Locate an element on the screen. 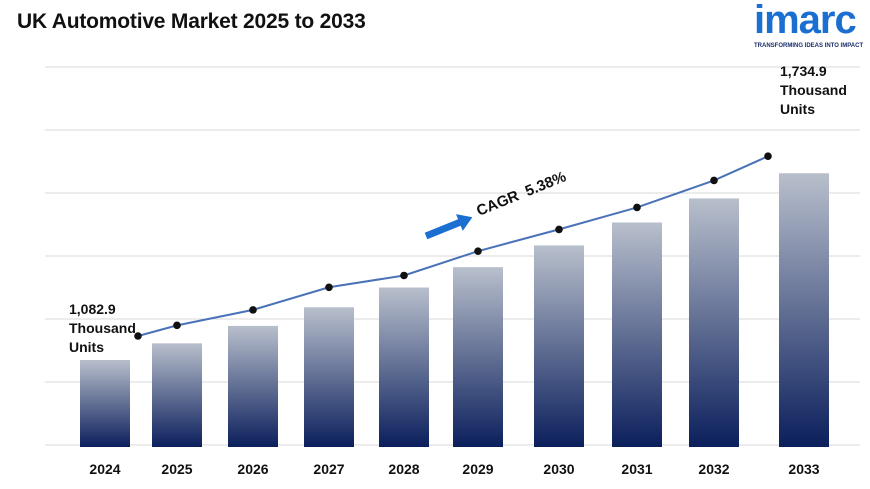  chart-title: UK Automotive Market 2025 to 2033 is located at coordinates (191, 21).